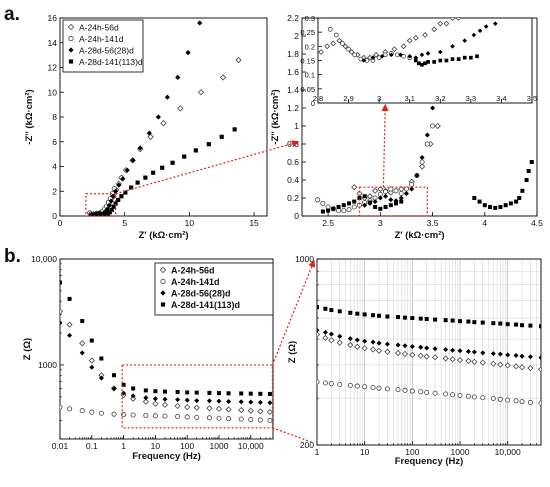 This screenshot has height=487, width=550. What do you see at coordinates (293, 162) in the screenshot?
I see `a_zoom-ytick-label: 0.6` at bounding box center [293, 162].